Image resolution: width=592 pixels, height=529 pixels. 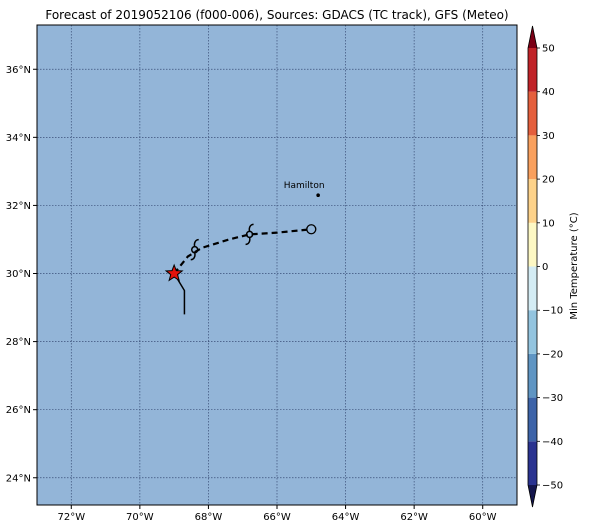 I want to click on colorbar-tick-label: 20, so click(x=548, y=180).